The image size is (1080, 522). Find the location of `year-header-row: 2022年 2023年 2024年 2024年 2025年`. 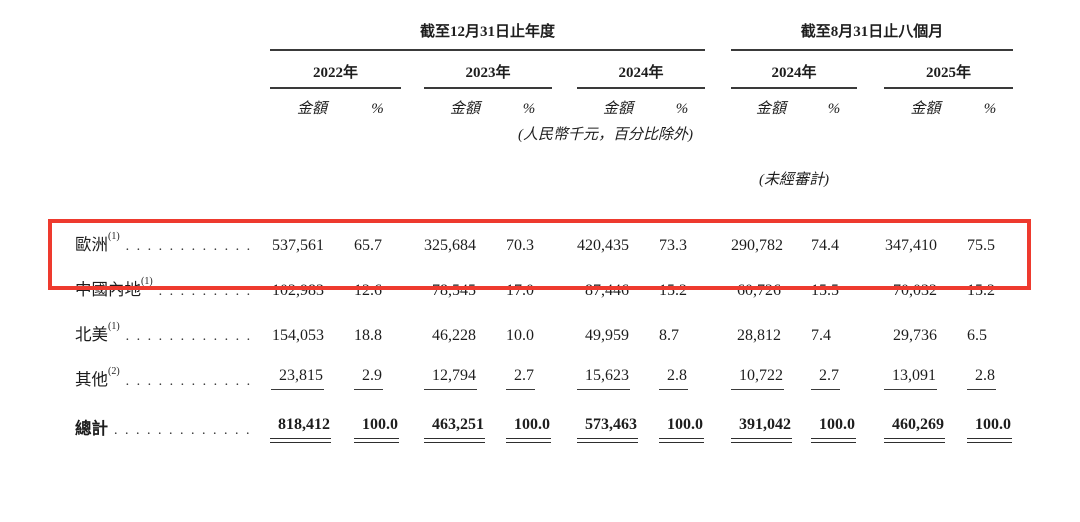

year-header-row: 2022年 2023年 2024年 2024年 2025年 is located at coordinates (529, 70).